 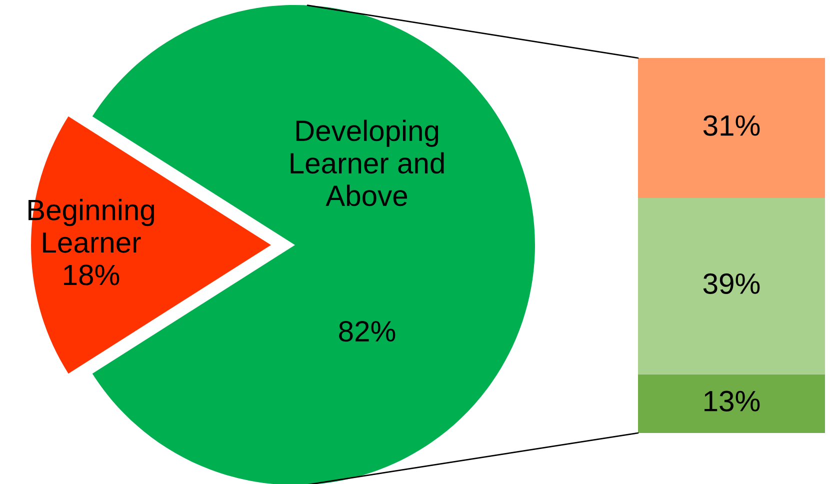 I want to click on slice-label: Developing Learner and Above, so click(x=367, y=163).